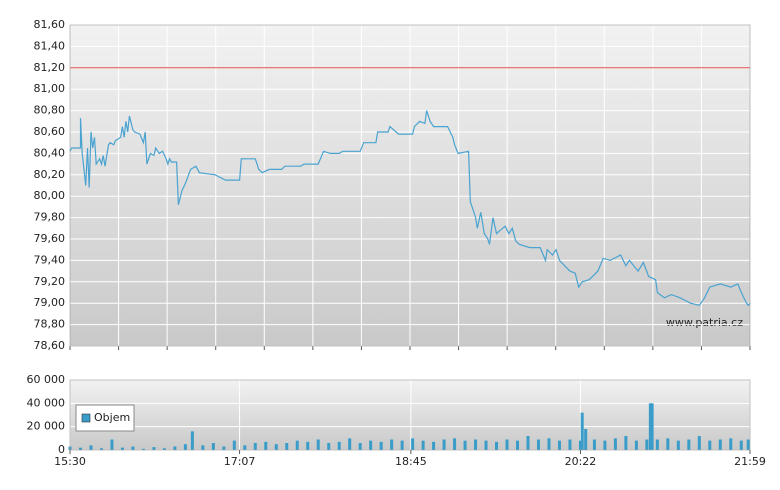  Describe the element at coordinates (50, 217) in the screenshot. I see `y-tick-label: 79,80` at that location.